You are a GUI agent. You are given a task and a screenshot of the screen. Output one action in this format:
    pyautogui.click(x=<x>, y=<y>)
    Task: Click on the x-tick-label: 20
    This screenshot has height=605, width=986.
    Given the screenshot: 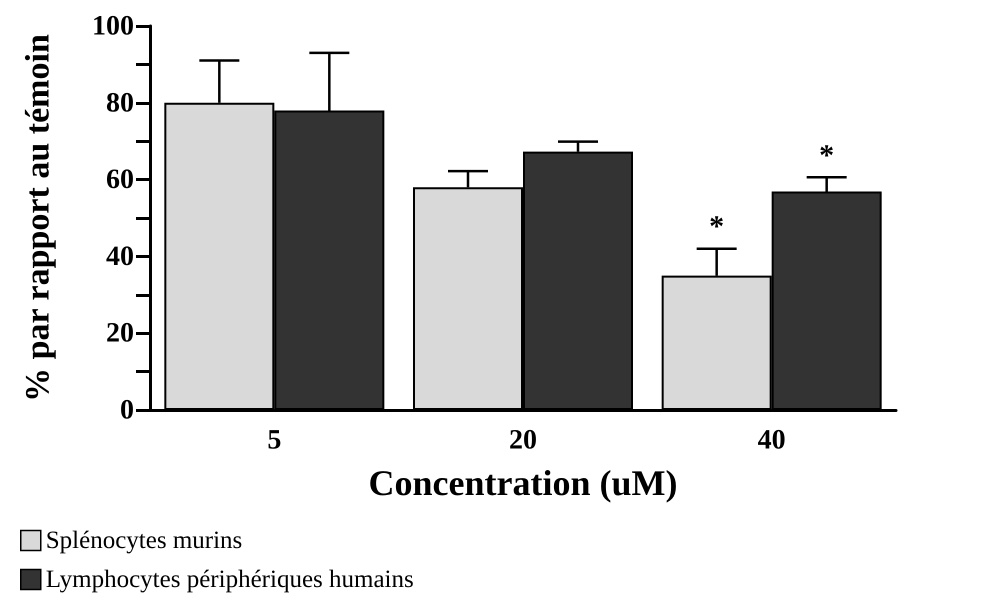 What is the action you would take?
    pyautogui.click(x=523, y=440)
    